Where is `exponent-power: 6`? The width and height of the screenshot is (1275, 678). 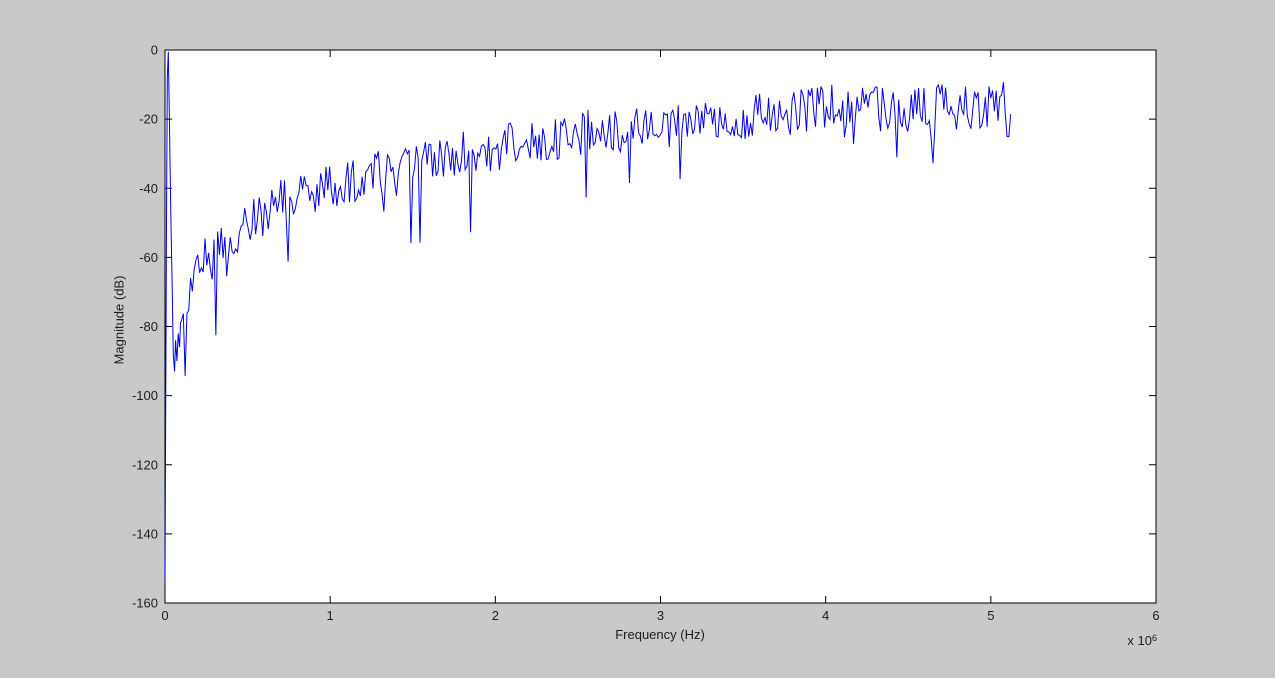 exponent-power: 6 is located at coordinates (1154, 638).